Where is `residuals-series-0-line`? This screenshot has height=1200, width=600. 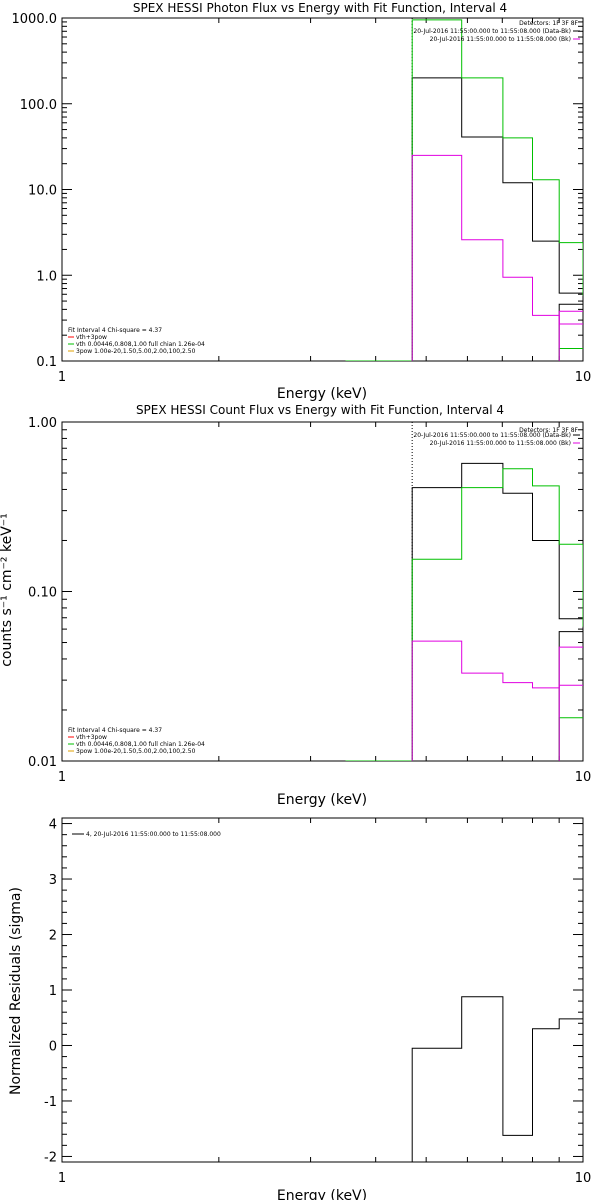 residuals-series-0-line is located at coordinates (497, 1017).